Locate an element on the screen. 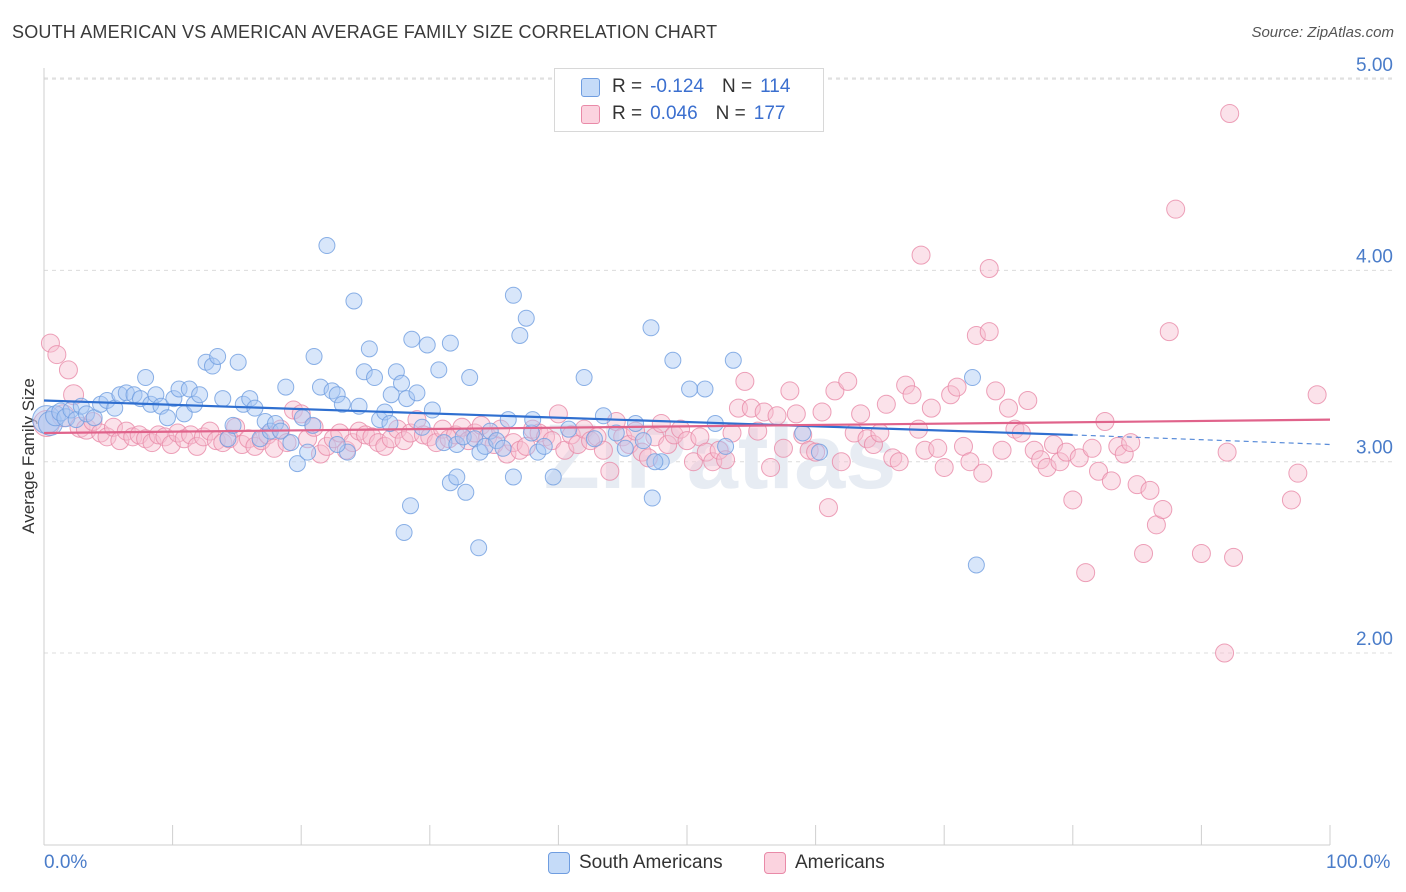 The image size is (1406, 892). south-americans-trend-line is located at coordinates (558, 418).